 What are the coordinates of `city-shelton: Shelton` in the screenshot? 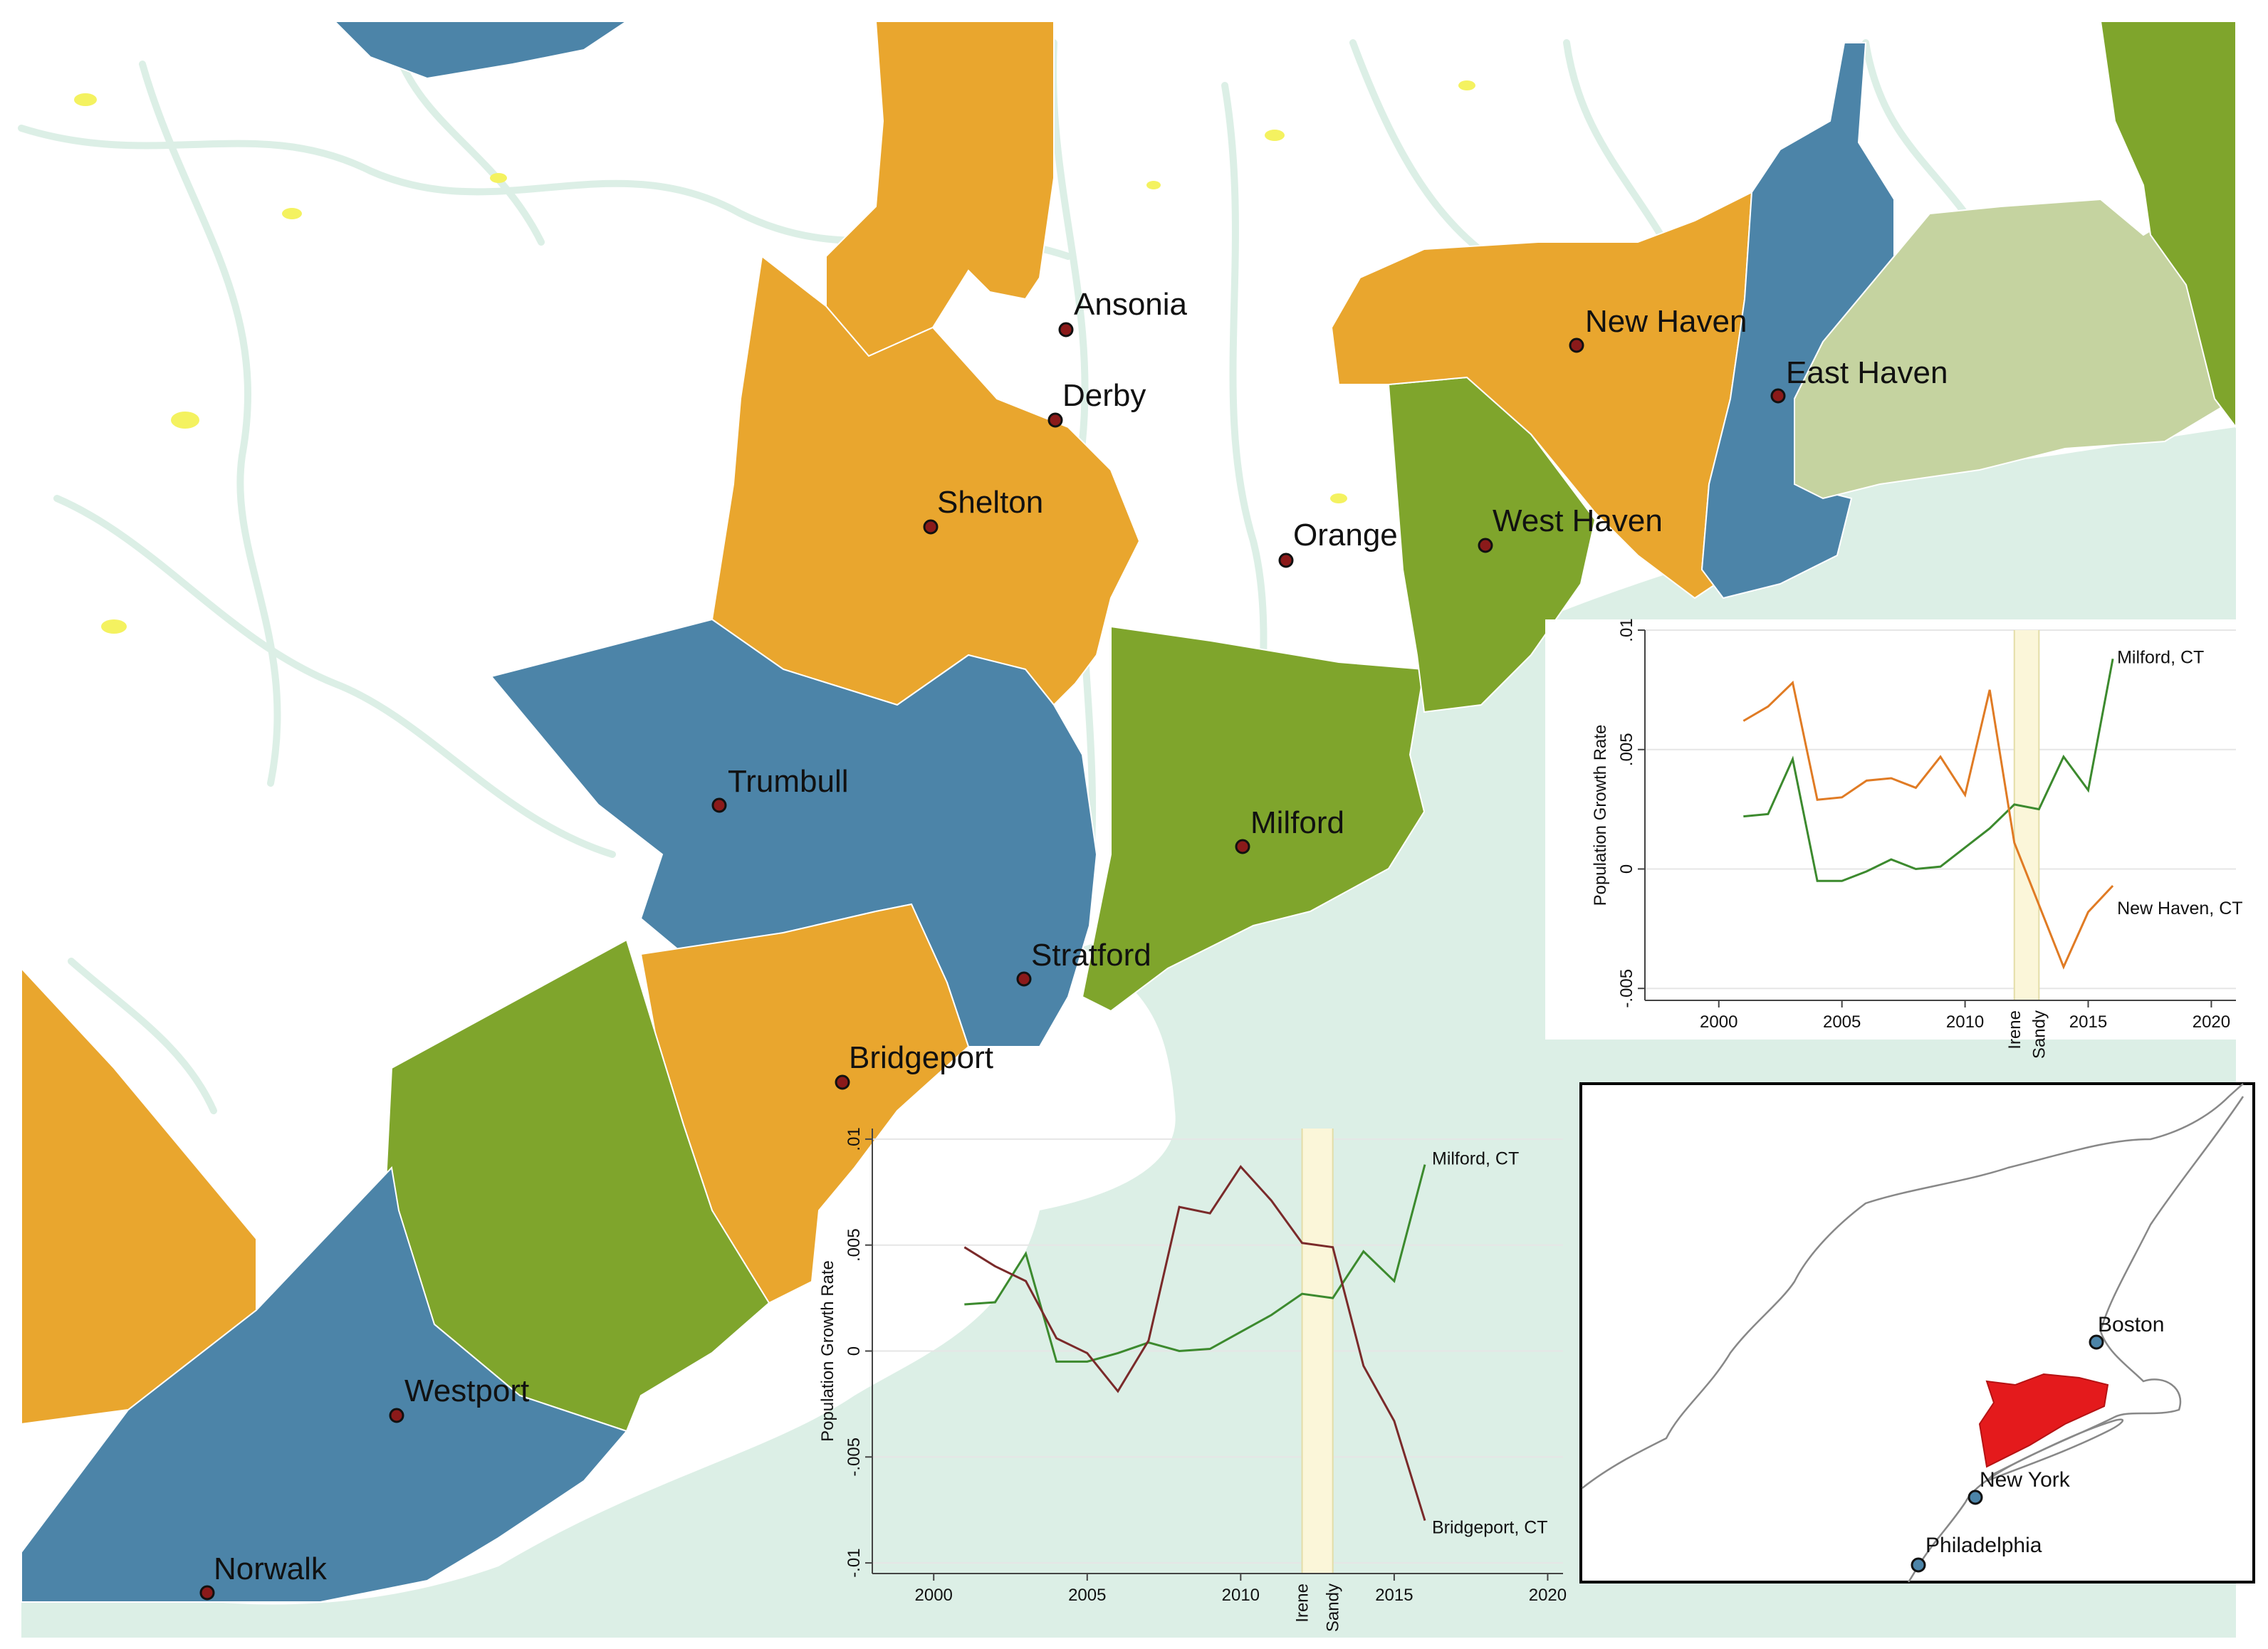 It's located at (983, 510).